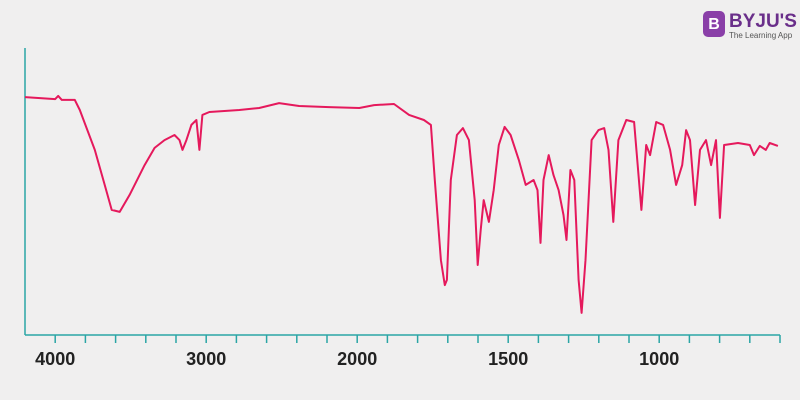 The width and height of the screenshot is (800, 400). What do you see at coordinates (763, 21) in the screenshot?
I see `logo-name: BYJU'S` at bounding box center [763, 21].